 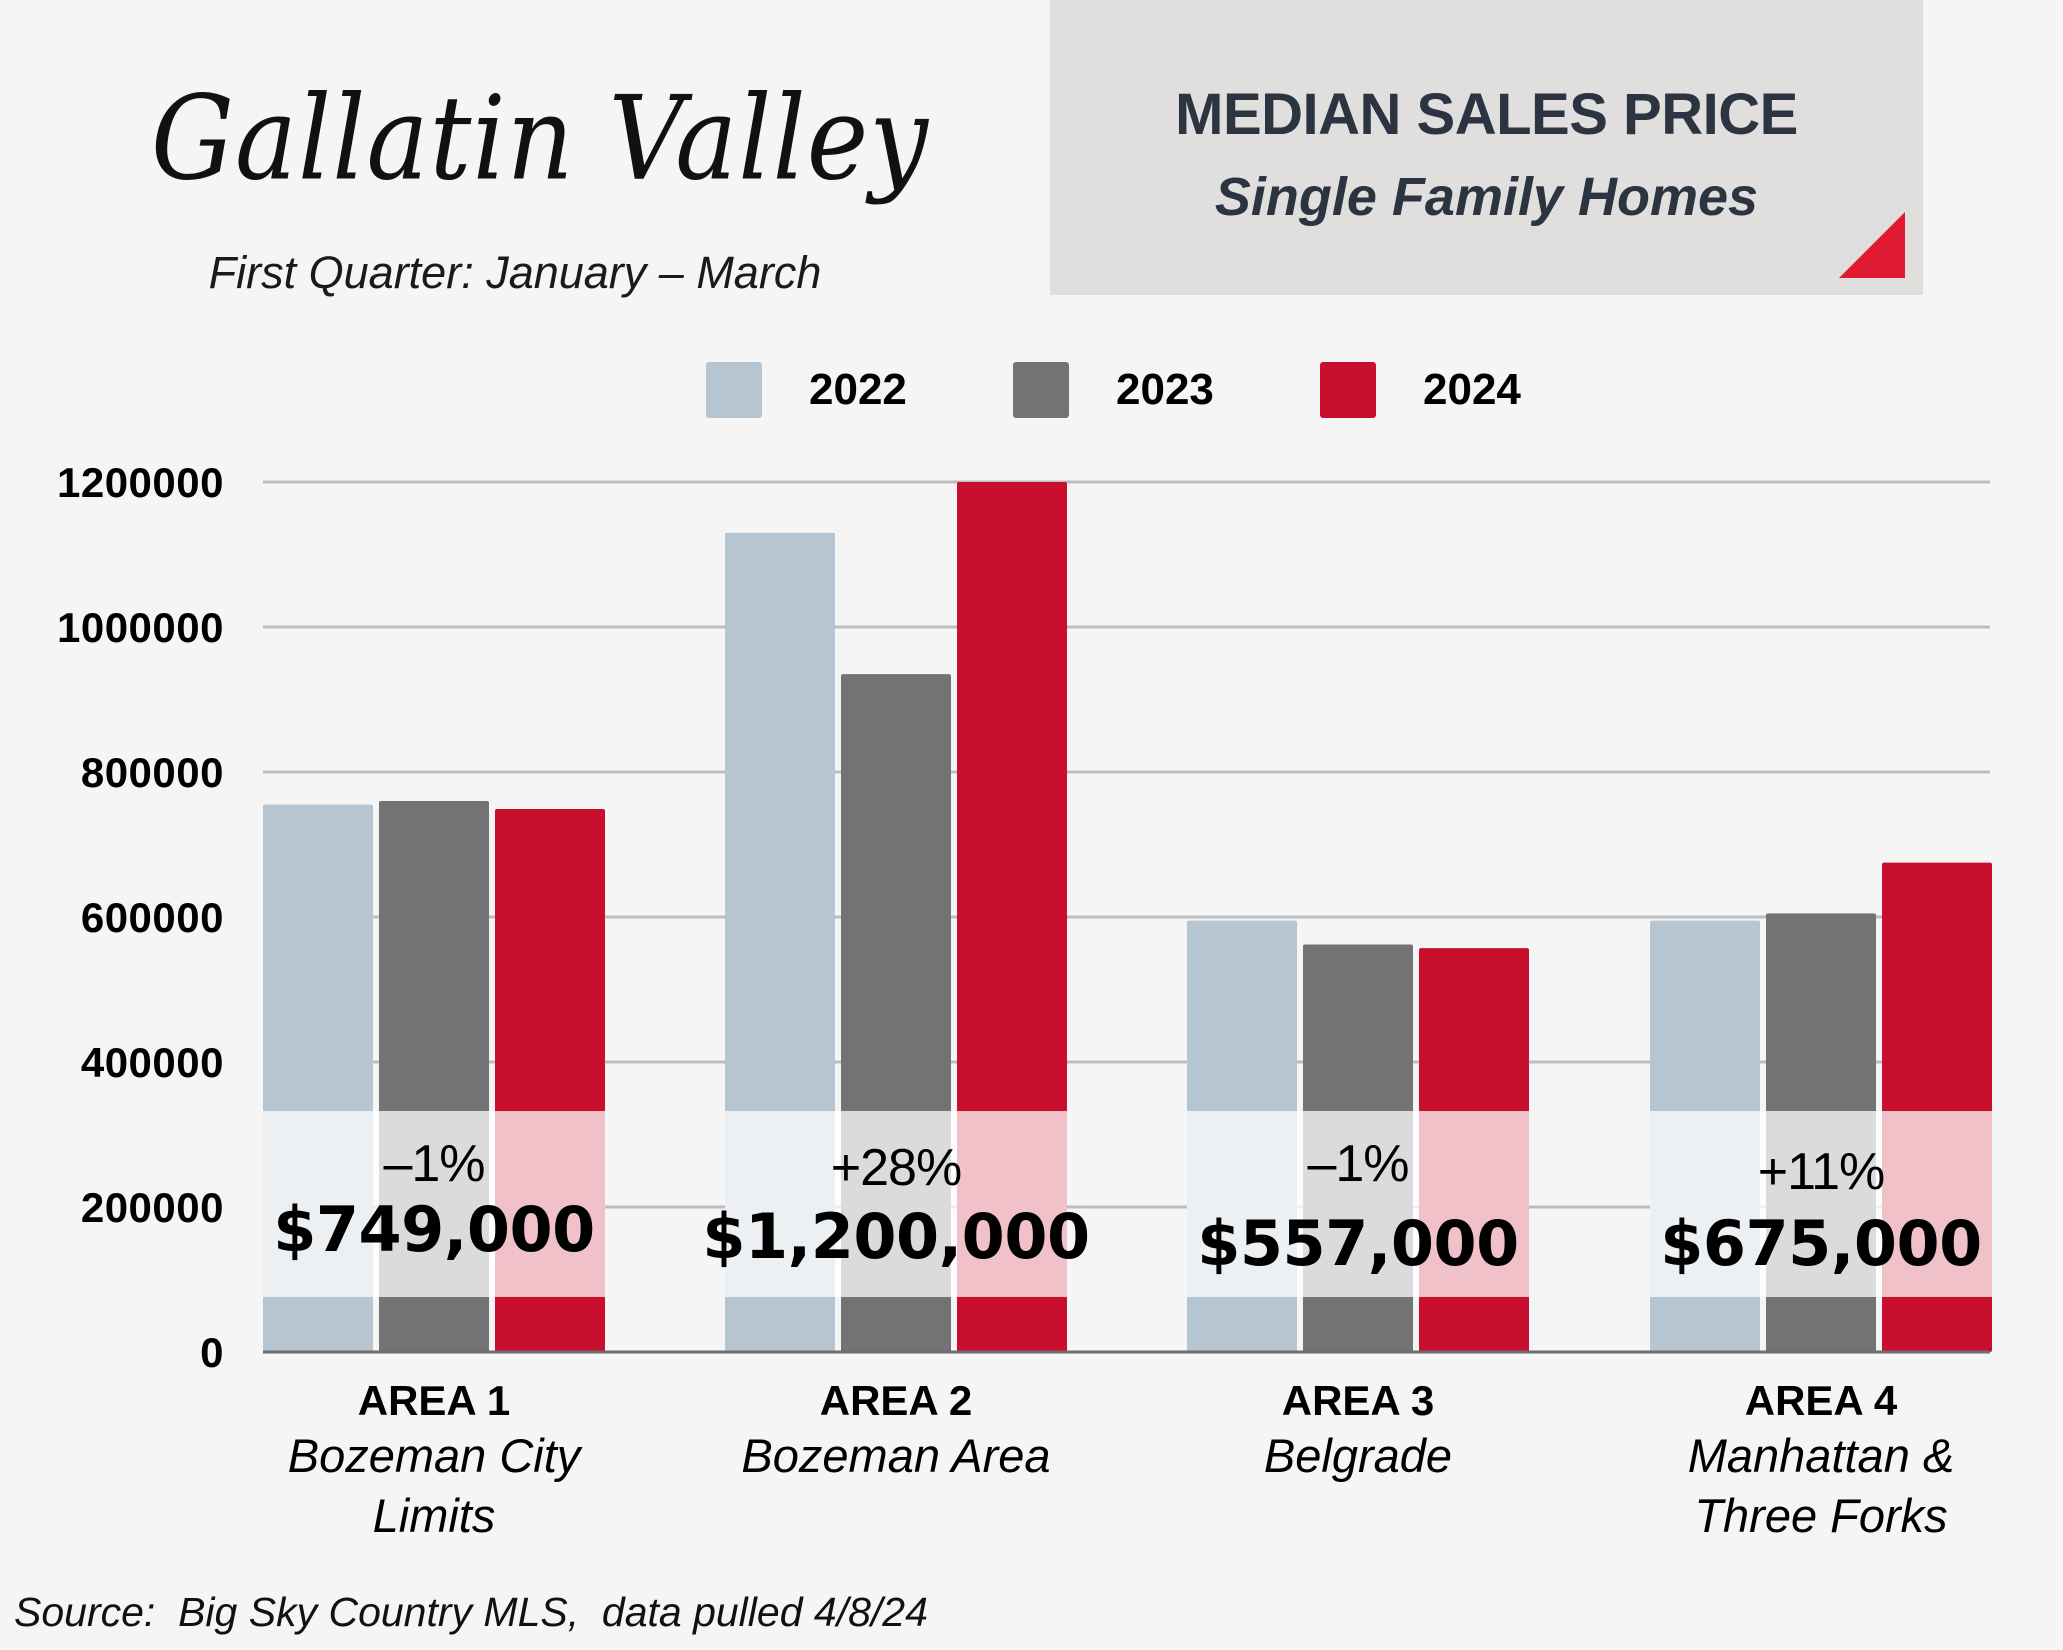 I want to click on legend-item-2022: 2022, so click(x=806, y=389).